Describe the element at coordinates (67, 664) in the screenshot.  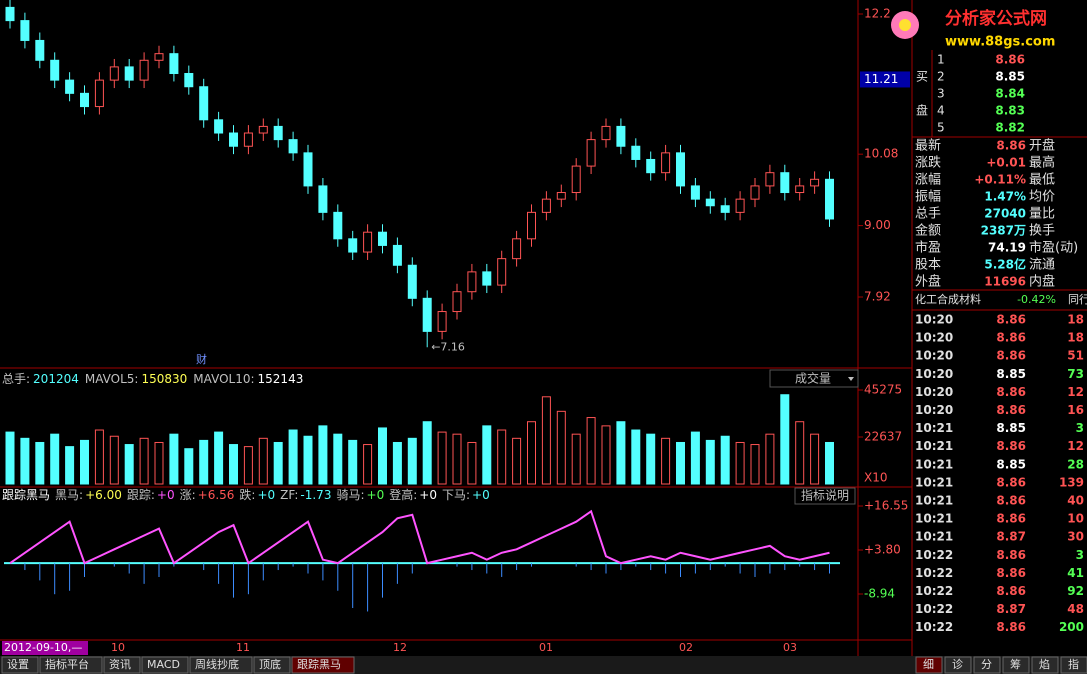
I see `tab-label: 指标平台` at that location.